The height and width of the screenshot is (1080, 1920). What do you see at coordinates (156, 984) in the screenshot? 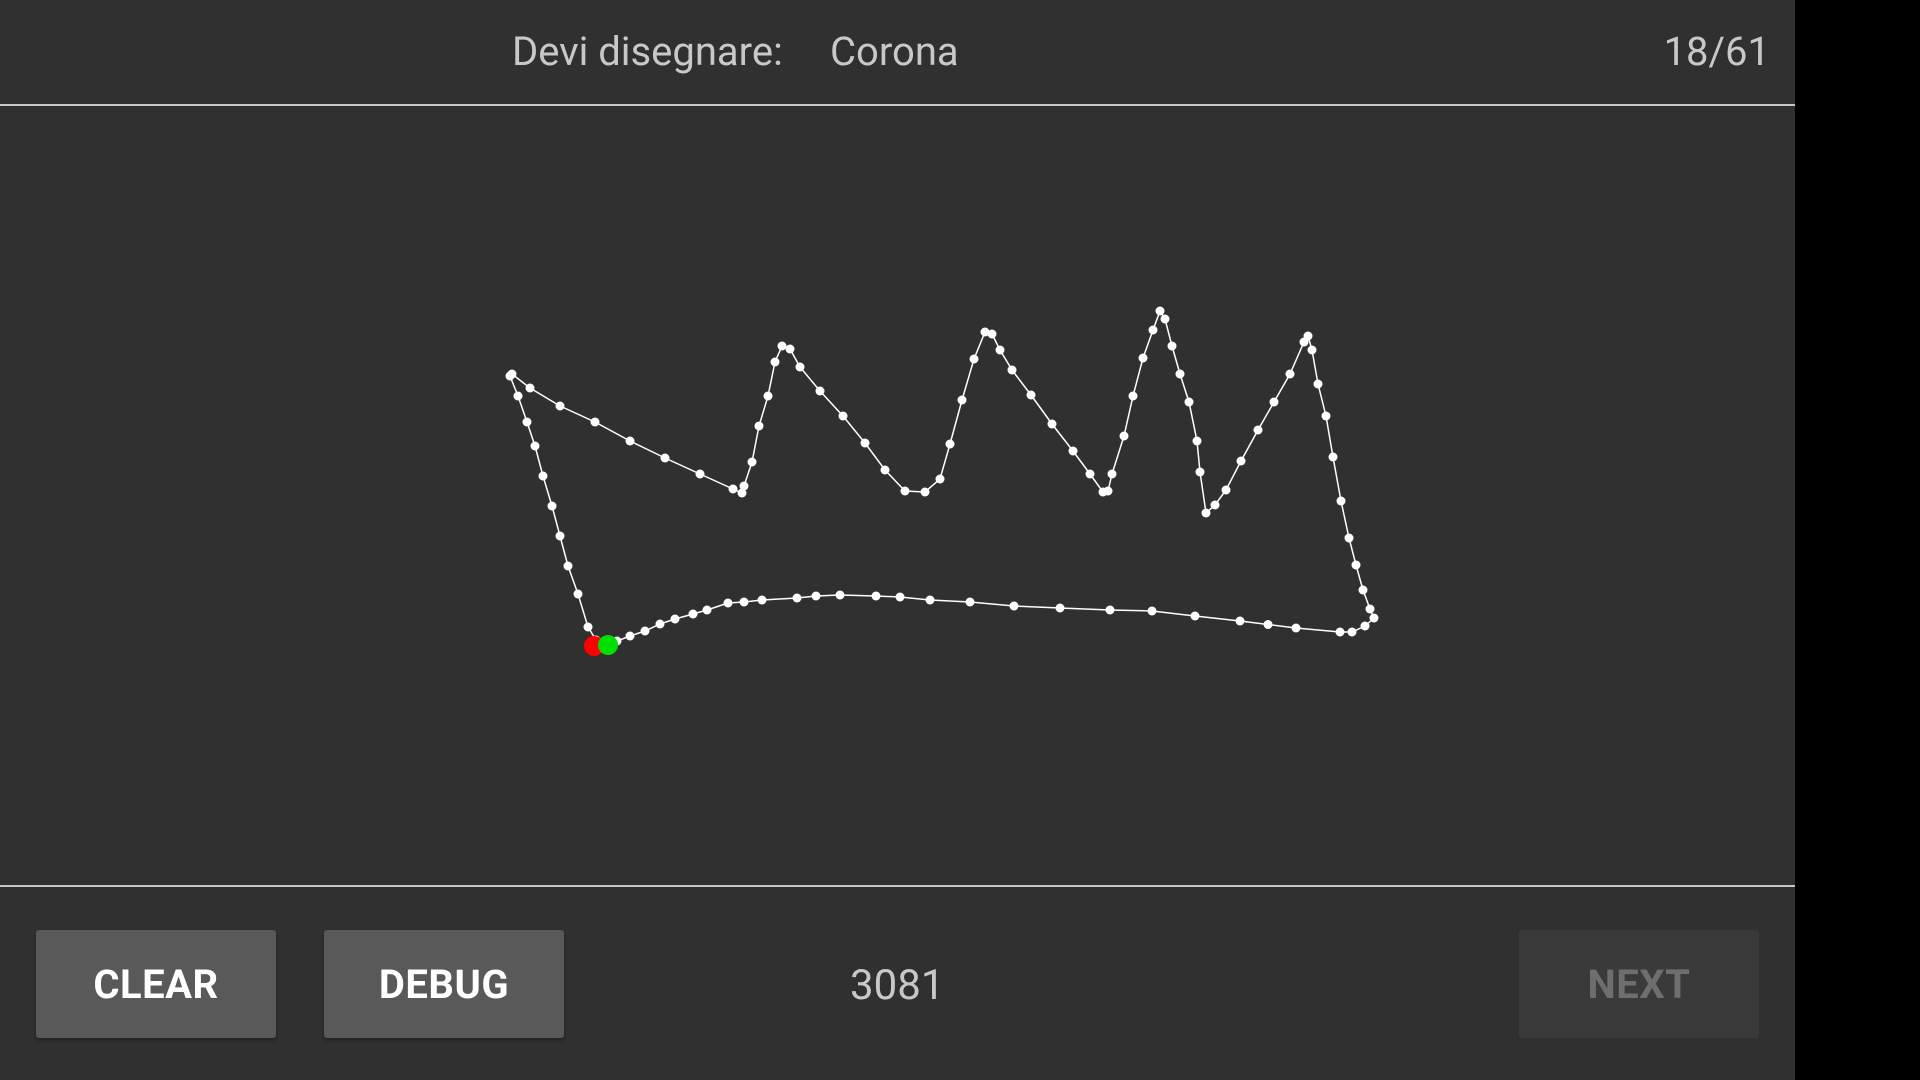
I see `clear-button: CLEAR` at bounding box center [156, 984].